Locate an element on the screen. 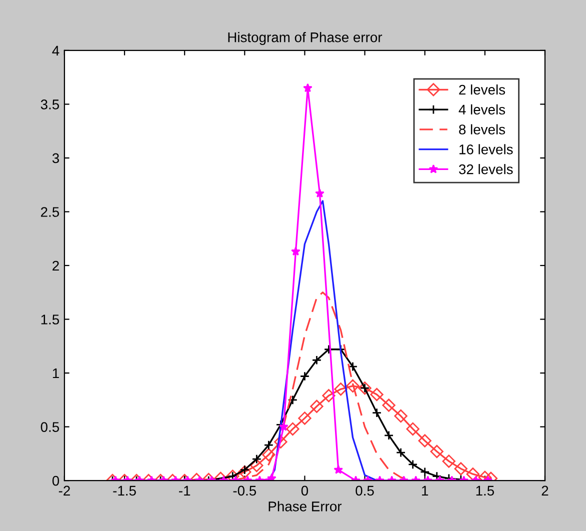 The width and height of the screenshot is (586, 531). x-tick-label: 0.5 is located at coordinates (365, 491).